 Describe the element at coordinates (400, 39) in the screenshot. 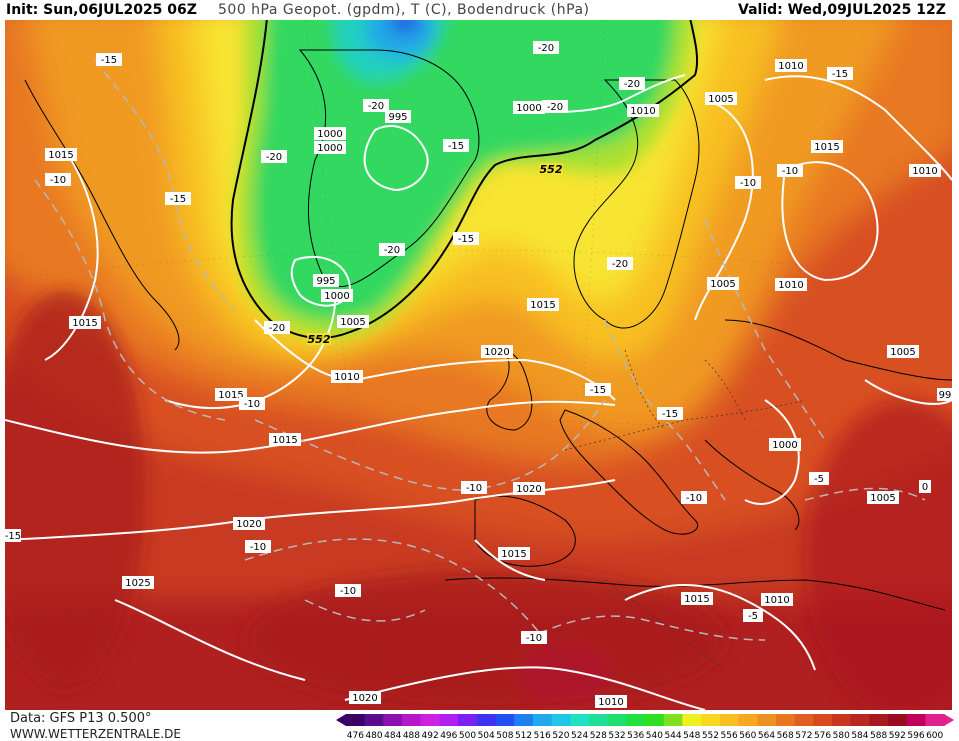

I see `field-cyan` at that location.